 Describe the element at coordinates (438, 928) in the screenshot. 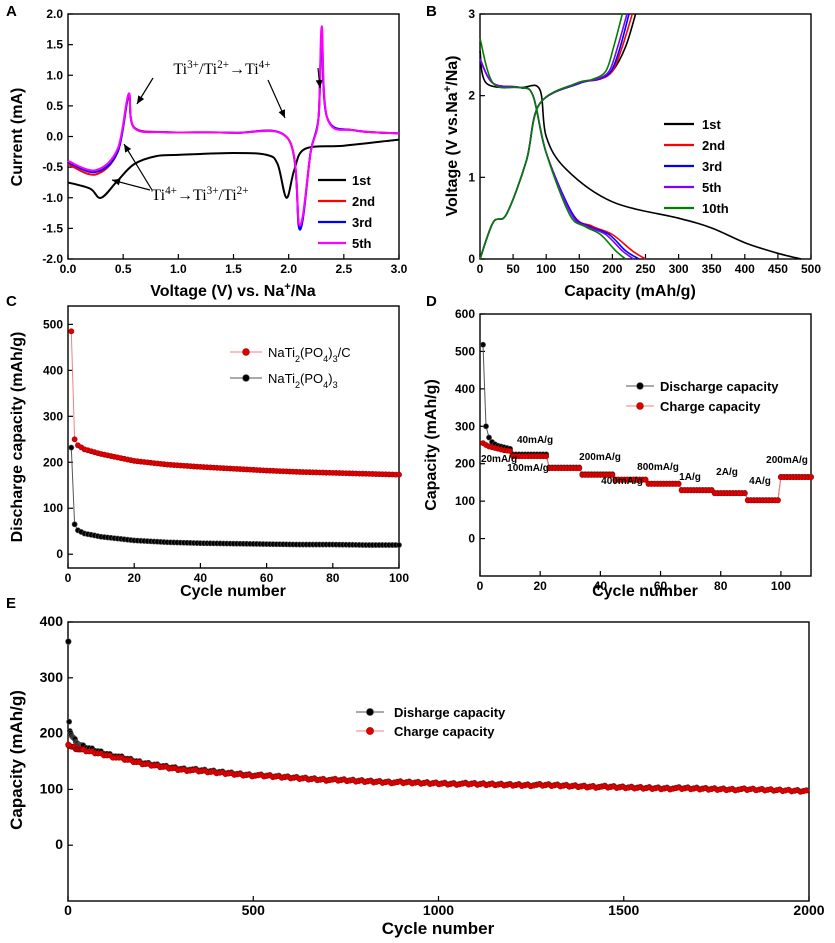

I see `e-x-axis-title: Cycle number` at that location.